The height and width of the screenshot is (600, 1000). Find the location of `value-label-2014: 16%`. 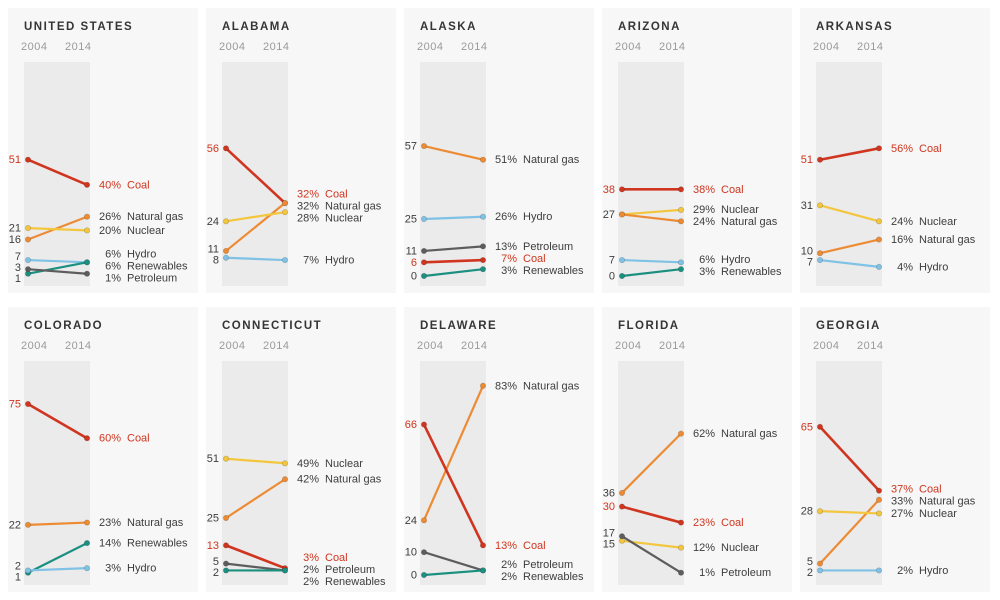

value-label-2014: 16% is located at coordinates (902, 240).